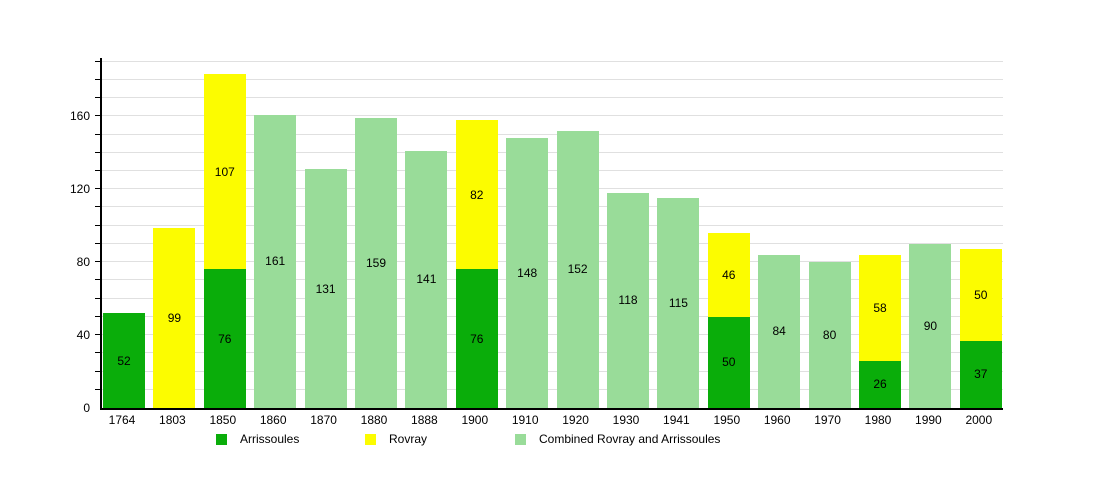 The image size is (1100, 500). I want to click on bar-segment-1880-combined: 159, so click(376, 263).